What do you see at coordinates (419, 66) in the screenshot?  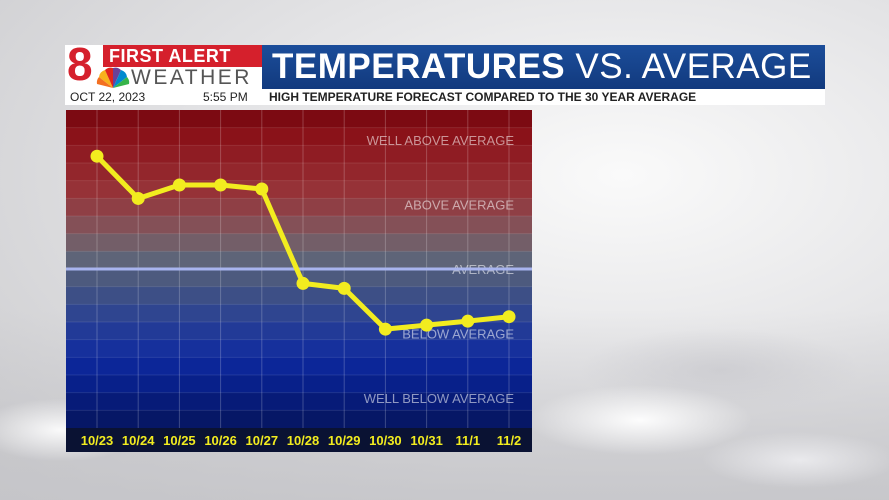 I see `title-bold: TEMPERATURES` at bounding box center [419, 66].